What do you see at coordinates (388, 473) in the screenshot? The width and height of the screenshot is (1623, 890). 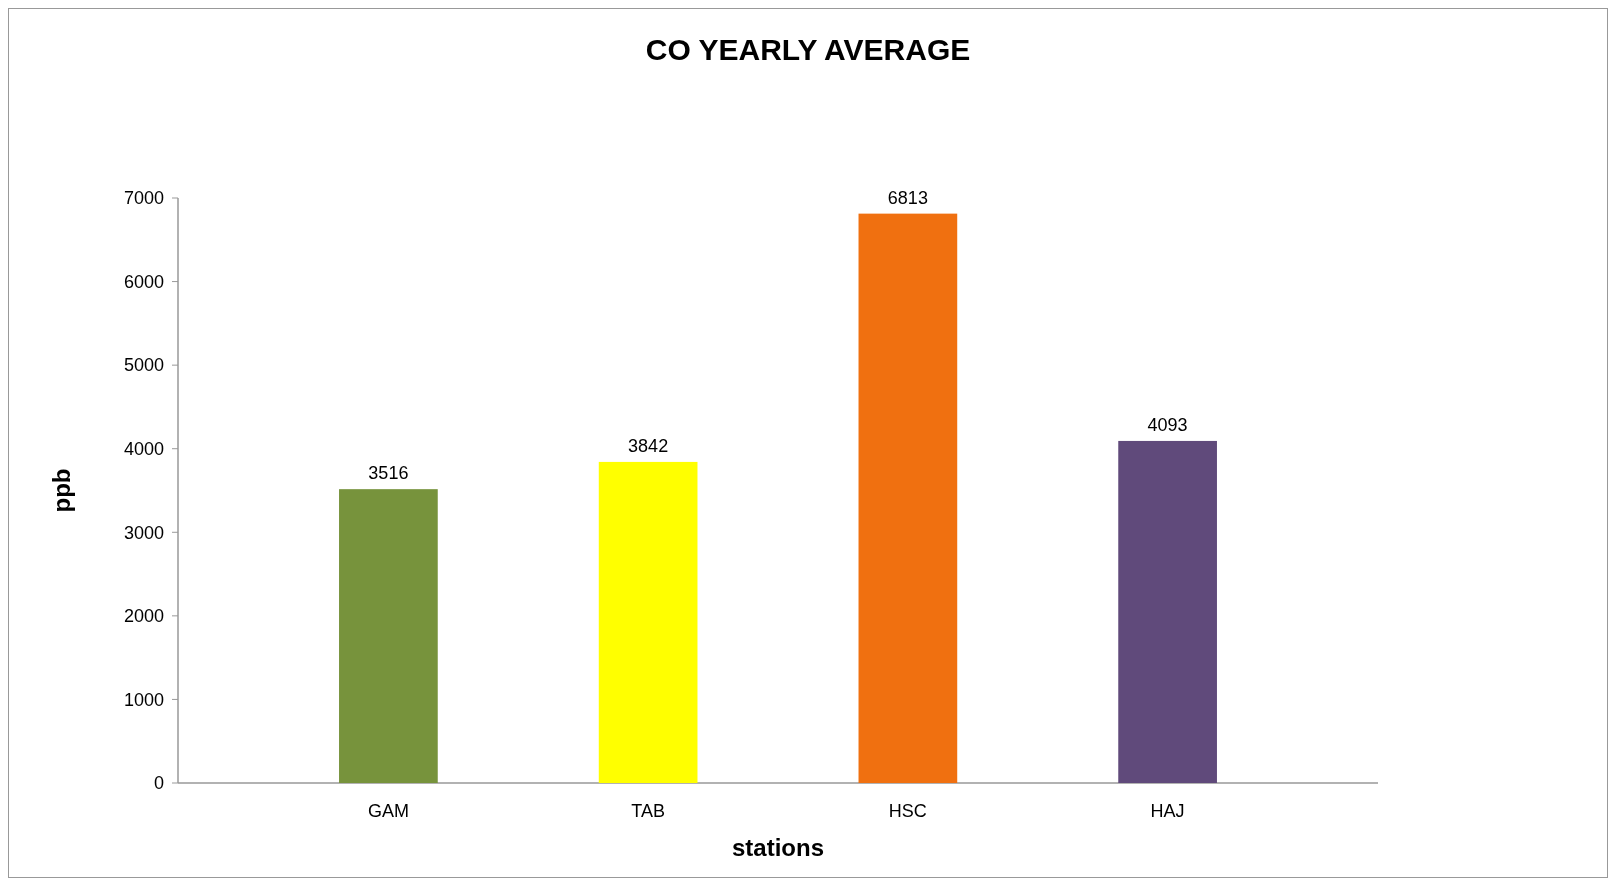 I see `data-label: 3516` at bounding box center [388, 473].